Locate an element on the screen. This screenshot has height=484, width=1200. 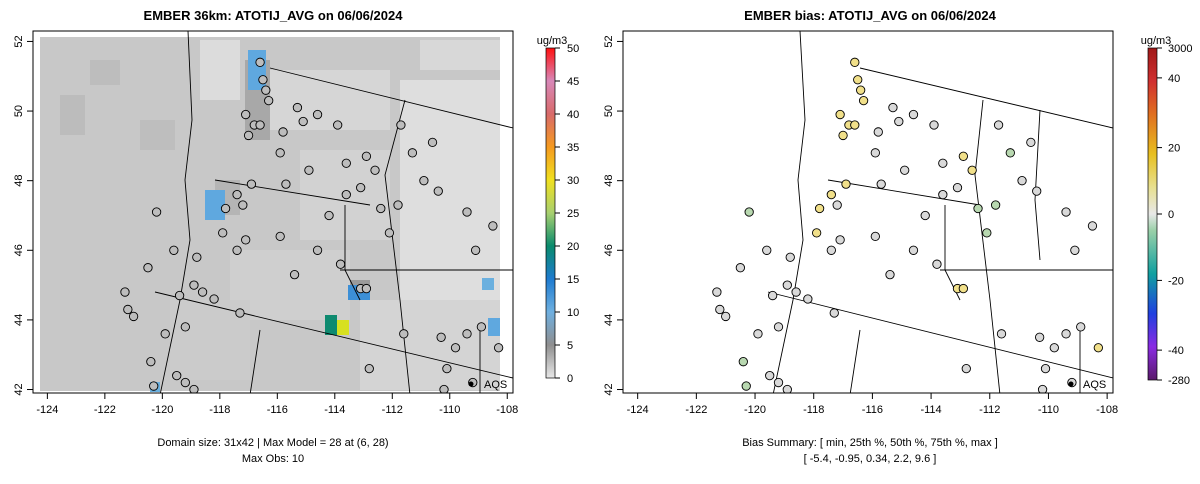
left-colorbar: ug/m3 0 5 10 15 20 25 30 35 40 45 50 is located at coordinates (558, 210).